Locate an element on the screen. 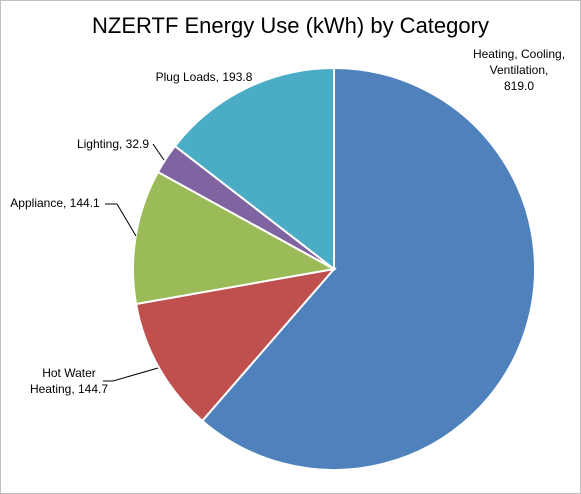 The image size is (581, 494). slice-label: Lighting, 32.9 is located at coordinates (113, 144).